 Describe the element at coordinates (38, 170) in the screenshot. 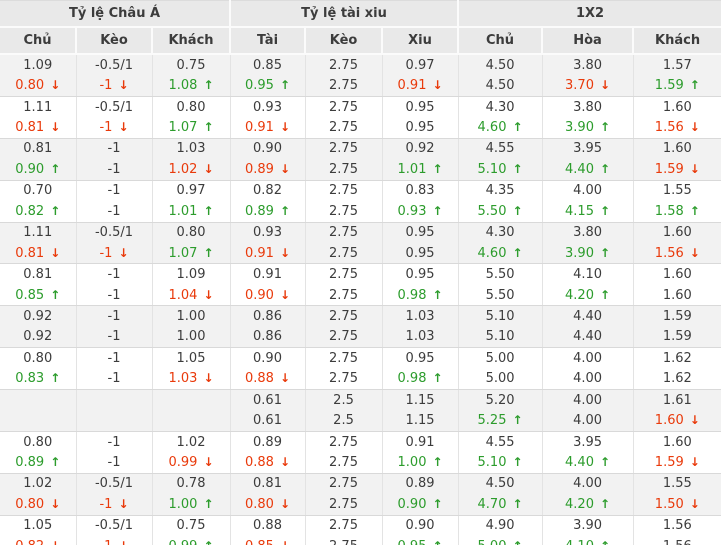

I see `odds-cell: 0.90 ↑` at that location.